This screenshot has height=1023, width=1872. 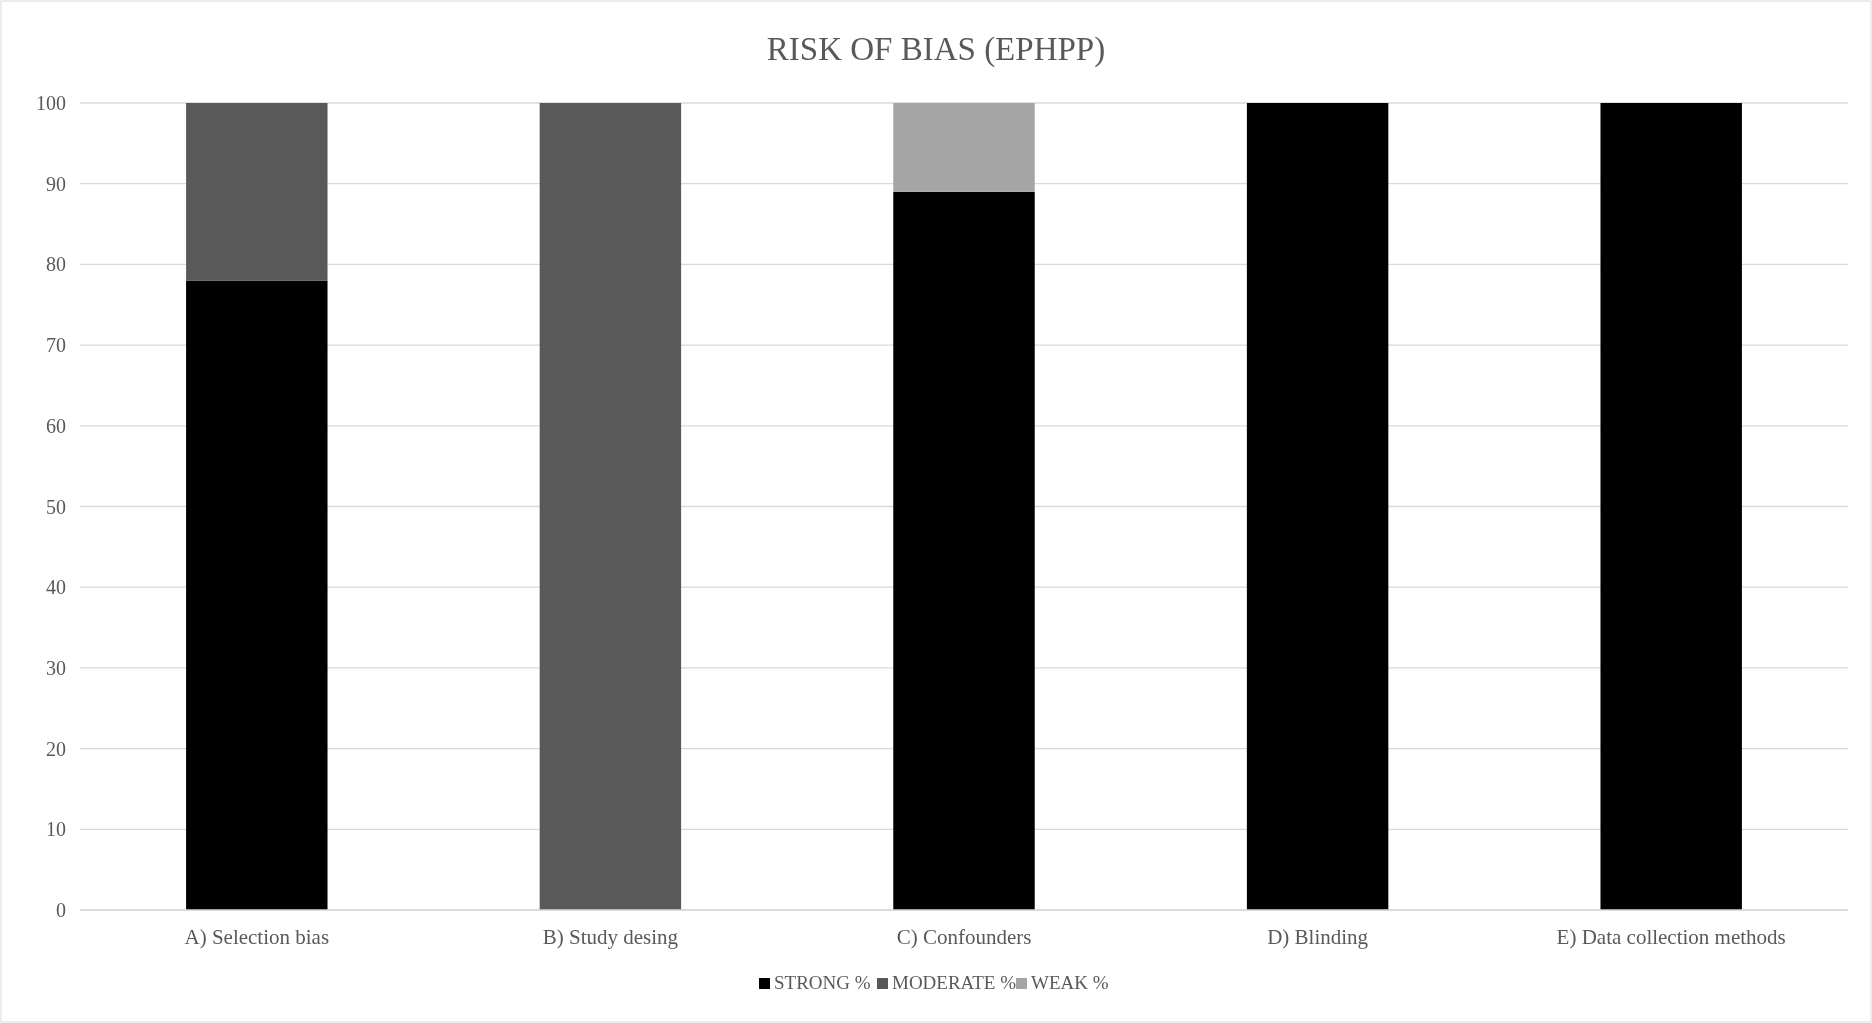 I want to click on y-tick-label: 60, so click(x=56, y=425).